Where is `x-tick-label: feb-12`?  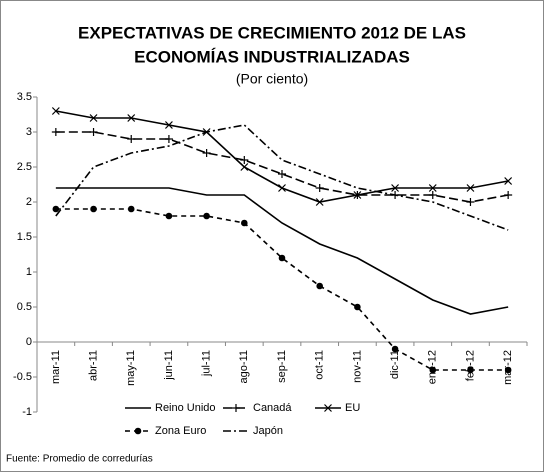
x-tick-label: feb-12 is located at coordinates (470, 365).